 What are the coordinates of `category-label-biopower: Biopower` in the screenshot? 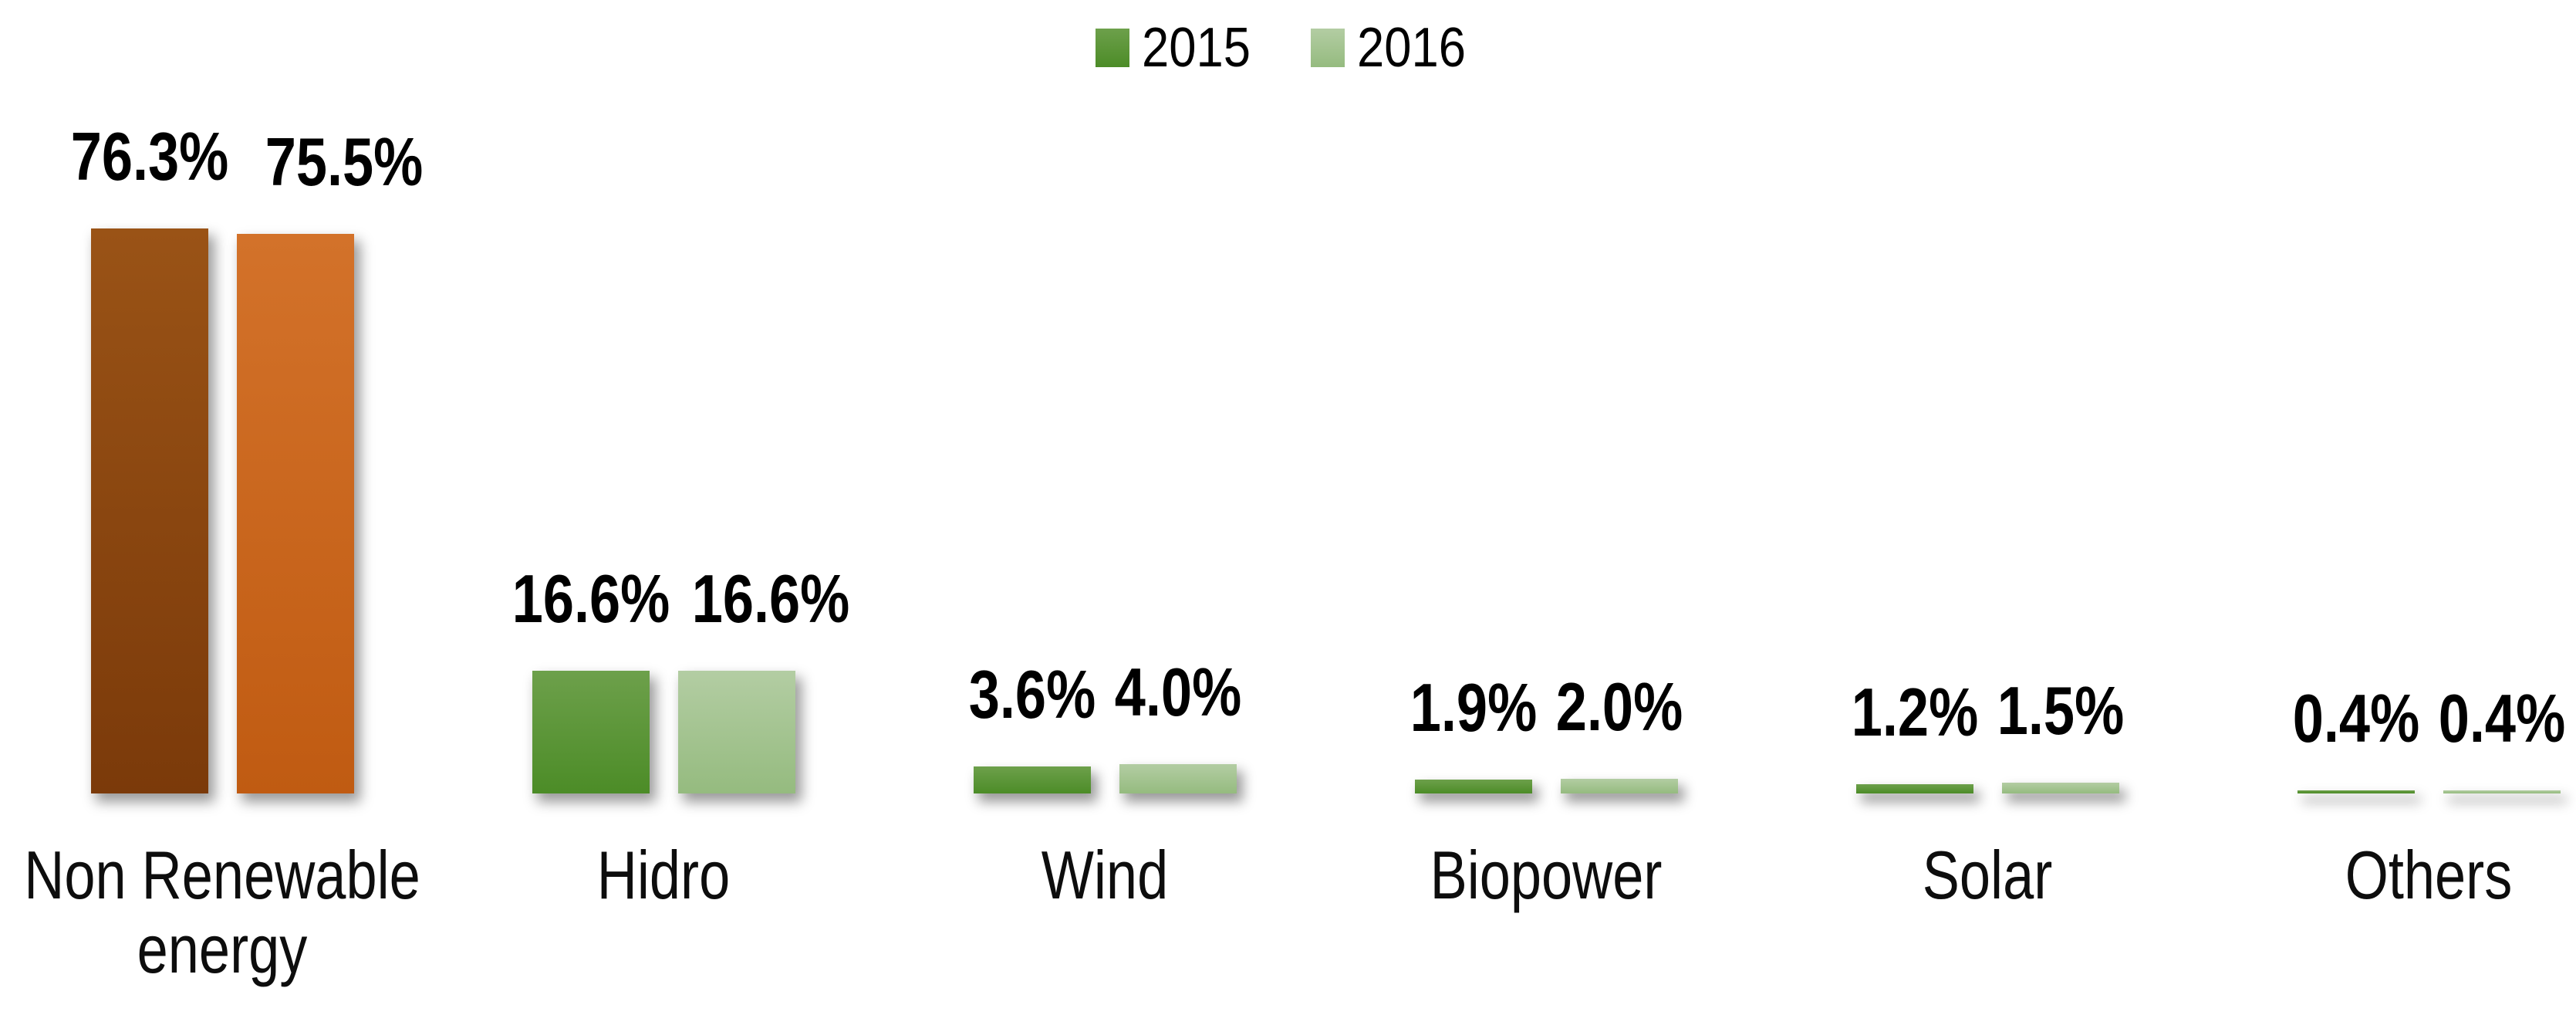 It's located at (1546, 875).